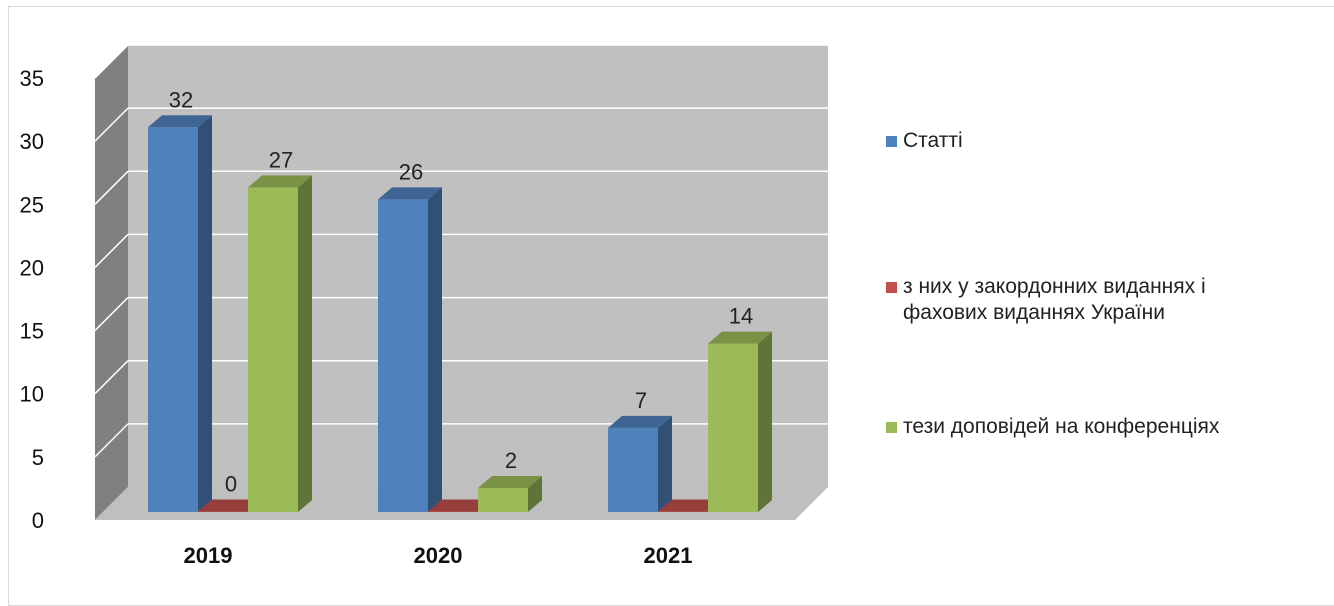 The height and width of the screenshot is (606, 1334). I want to click on y-tick-label: 20, so click(32, 267).